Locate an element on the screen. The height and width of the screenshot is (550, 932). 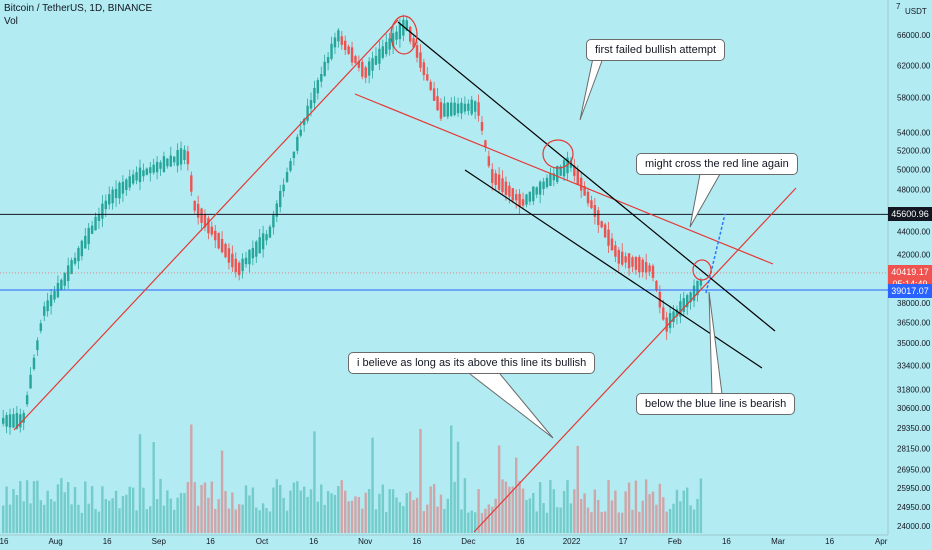
callout-failed-attempt: first failed bullish attempt is located at coordinates (656, 50).